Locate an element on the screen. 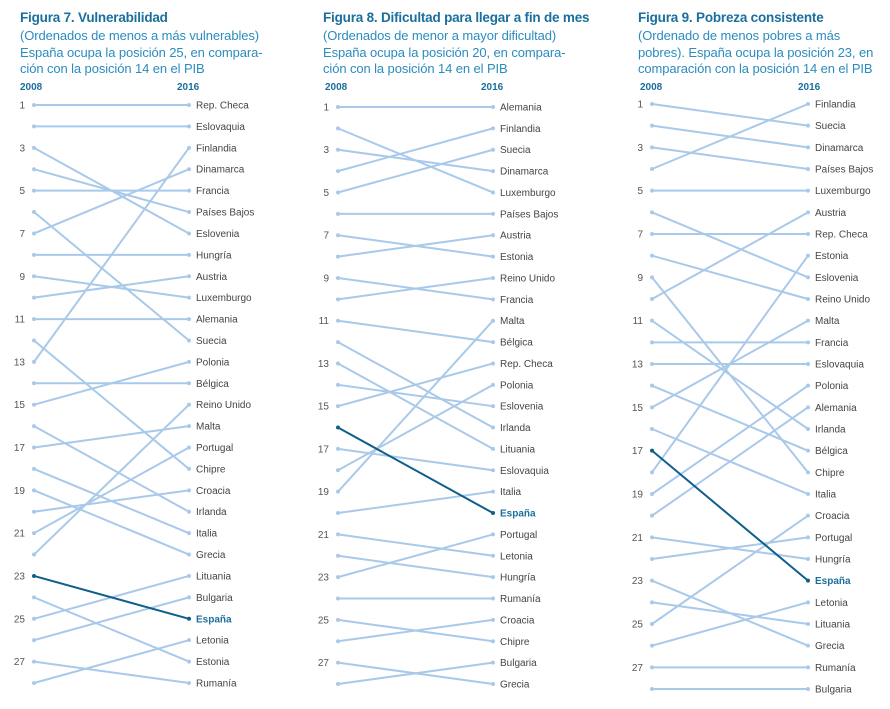 The width and height of the screenshot is (890, 709). country-label: Rep. Checa is located at coordinates (222, 106).